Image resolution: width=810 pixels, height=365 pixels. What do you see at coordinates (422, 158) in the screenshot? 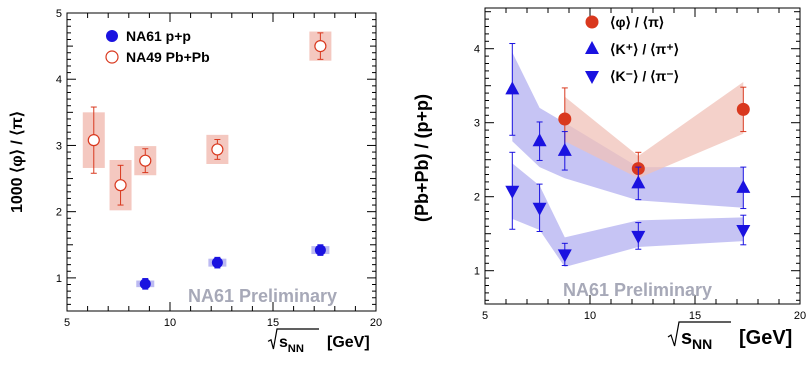
I see `right-y-axis-label: (Pb+Pb) / (p+p)` at bounding box center [422, 158].